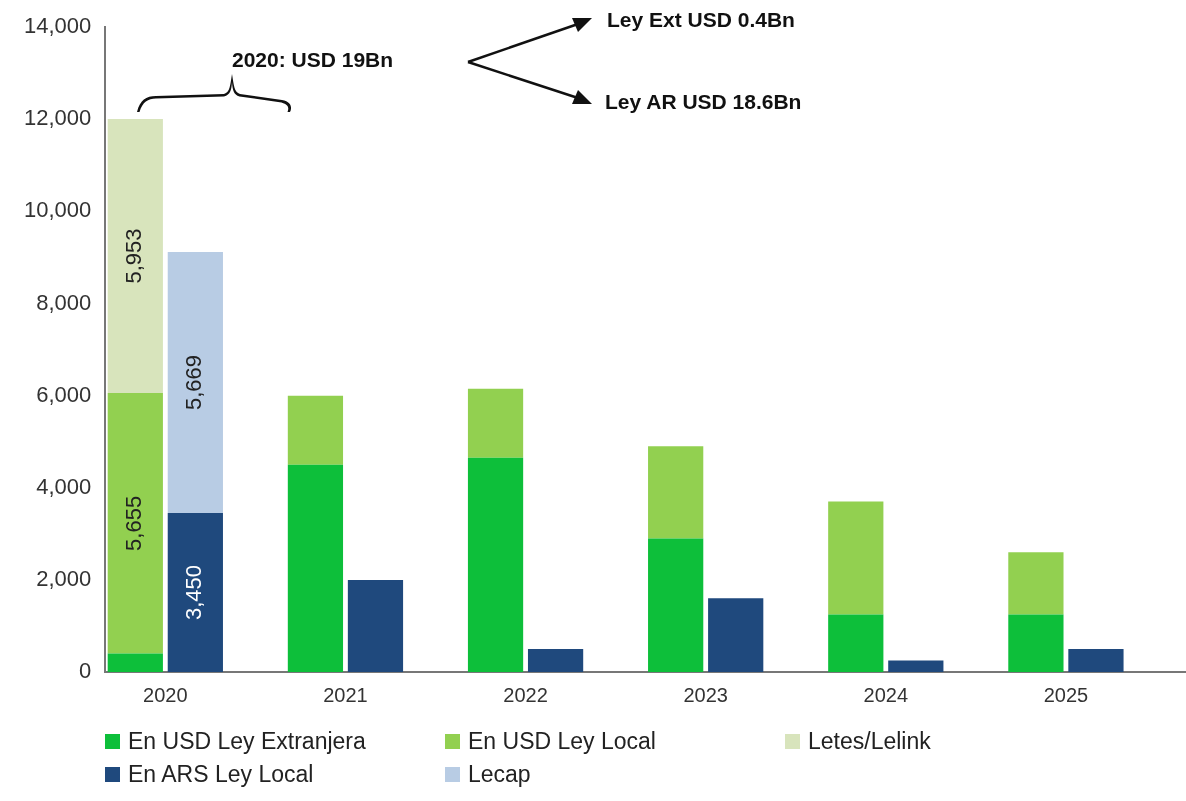 The width and height of the screenshot is (1186, 801). I want to click on y-tick-label: 12,000, so click(57, 118).